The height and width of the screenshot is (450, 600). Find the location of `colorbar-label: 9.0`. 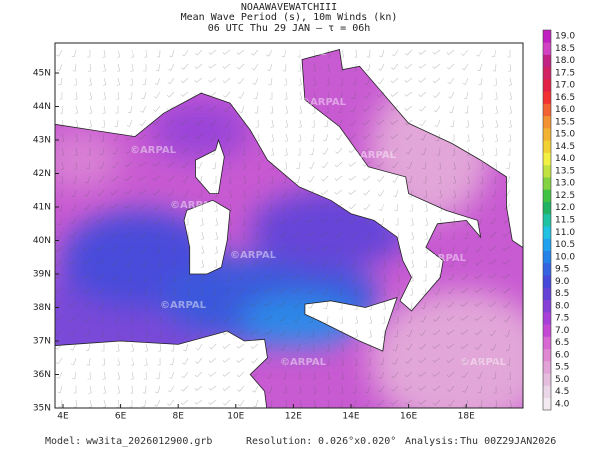

colorbar-label: 9.0 is located at coordinates (562, 282).